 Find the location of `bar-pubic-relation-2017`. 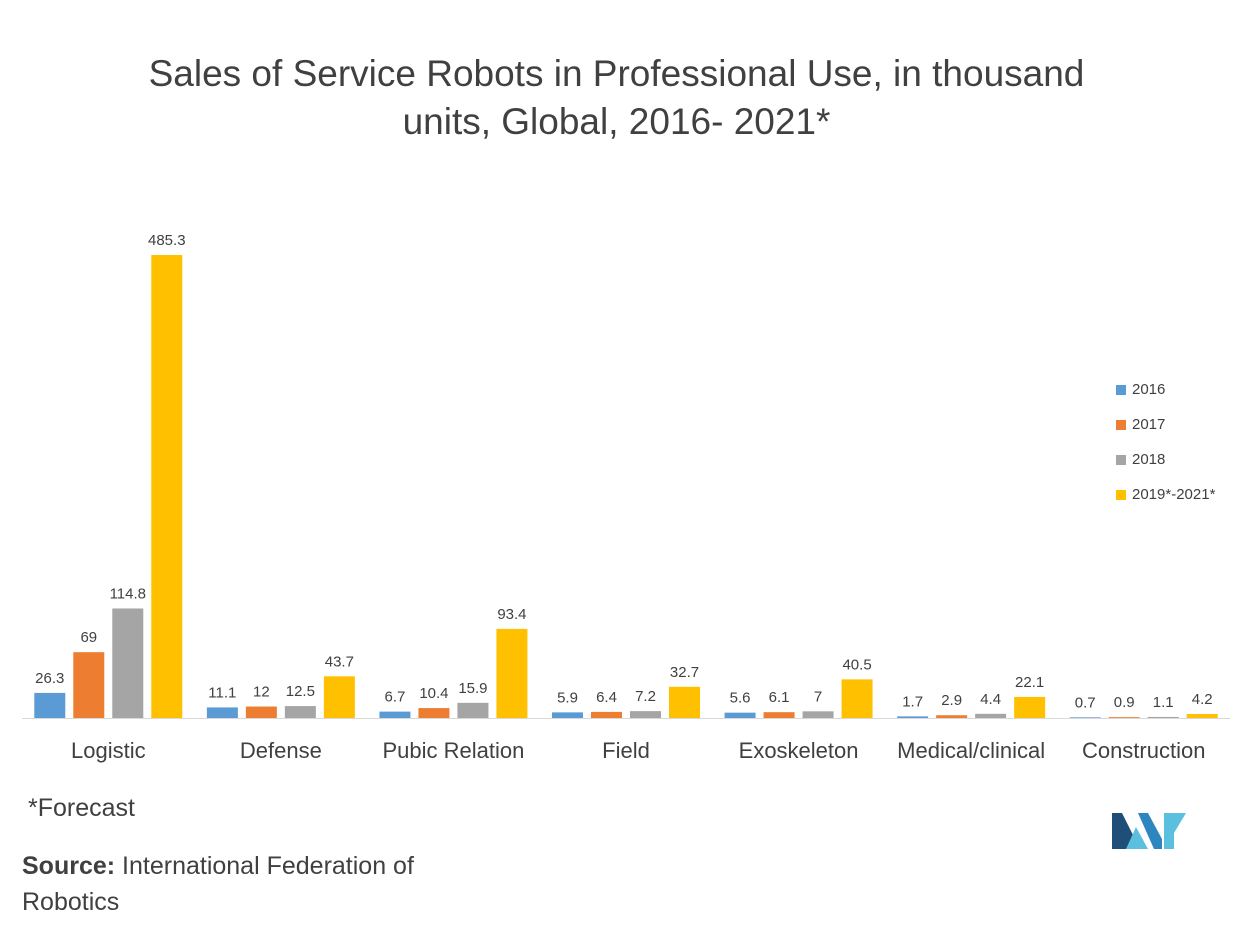

bar-pubic-relation-2017 is located at coordinates (434, 713).